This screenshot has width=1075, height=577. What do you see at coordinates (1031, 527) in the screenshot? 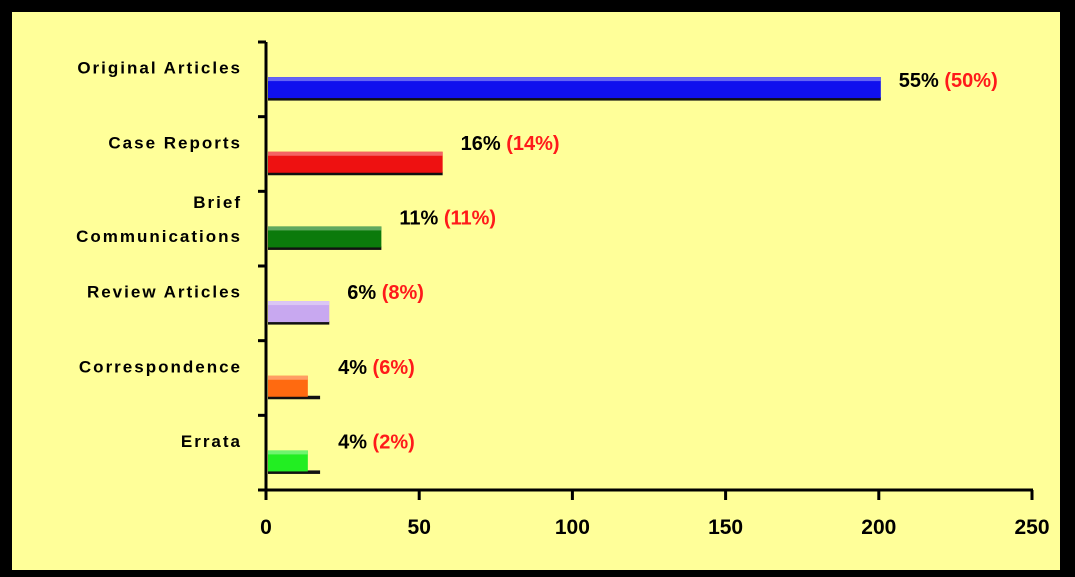
I see `x-tick-label: 250` at bounding box center [1031, 527].